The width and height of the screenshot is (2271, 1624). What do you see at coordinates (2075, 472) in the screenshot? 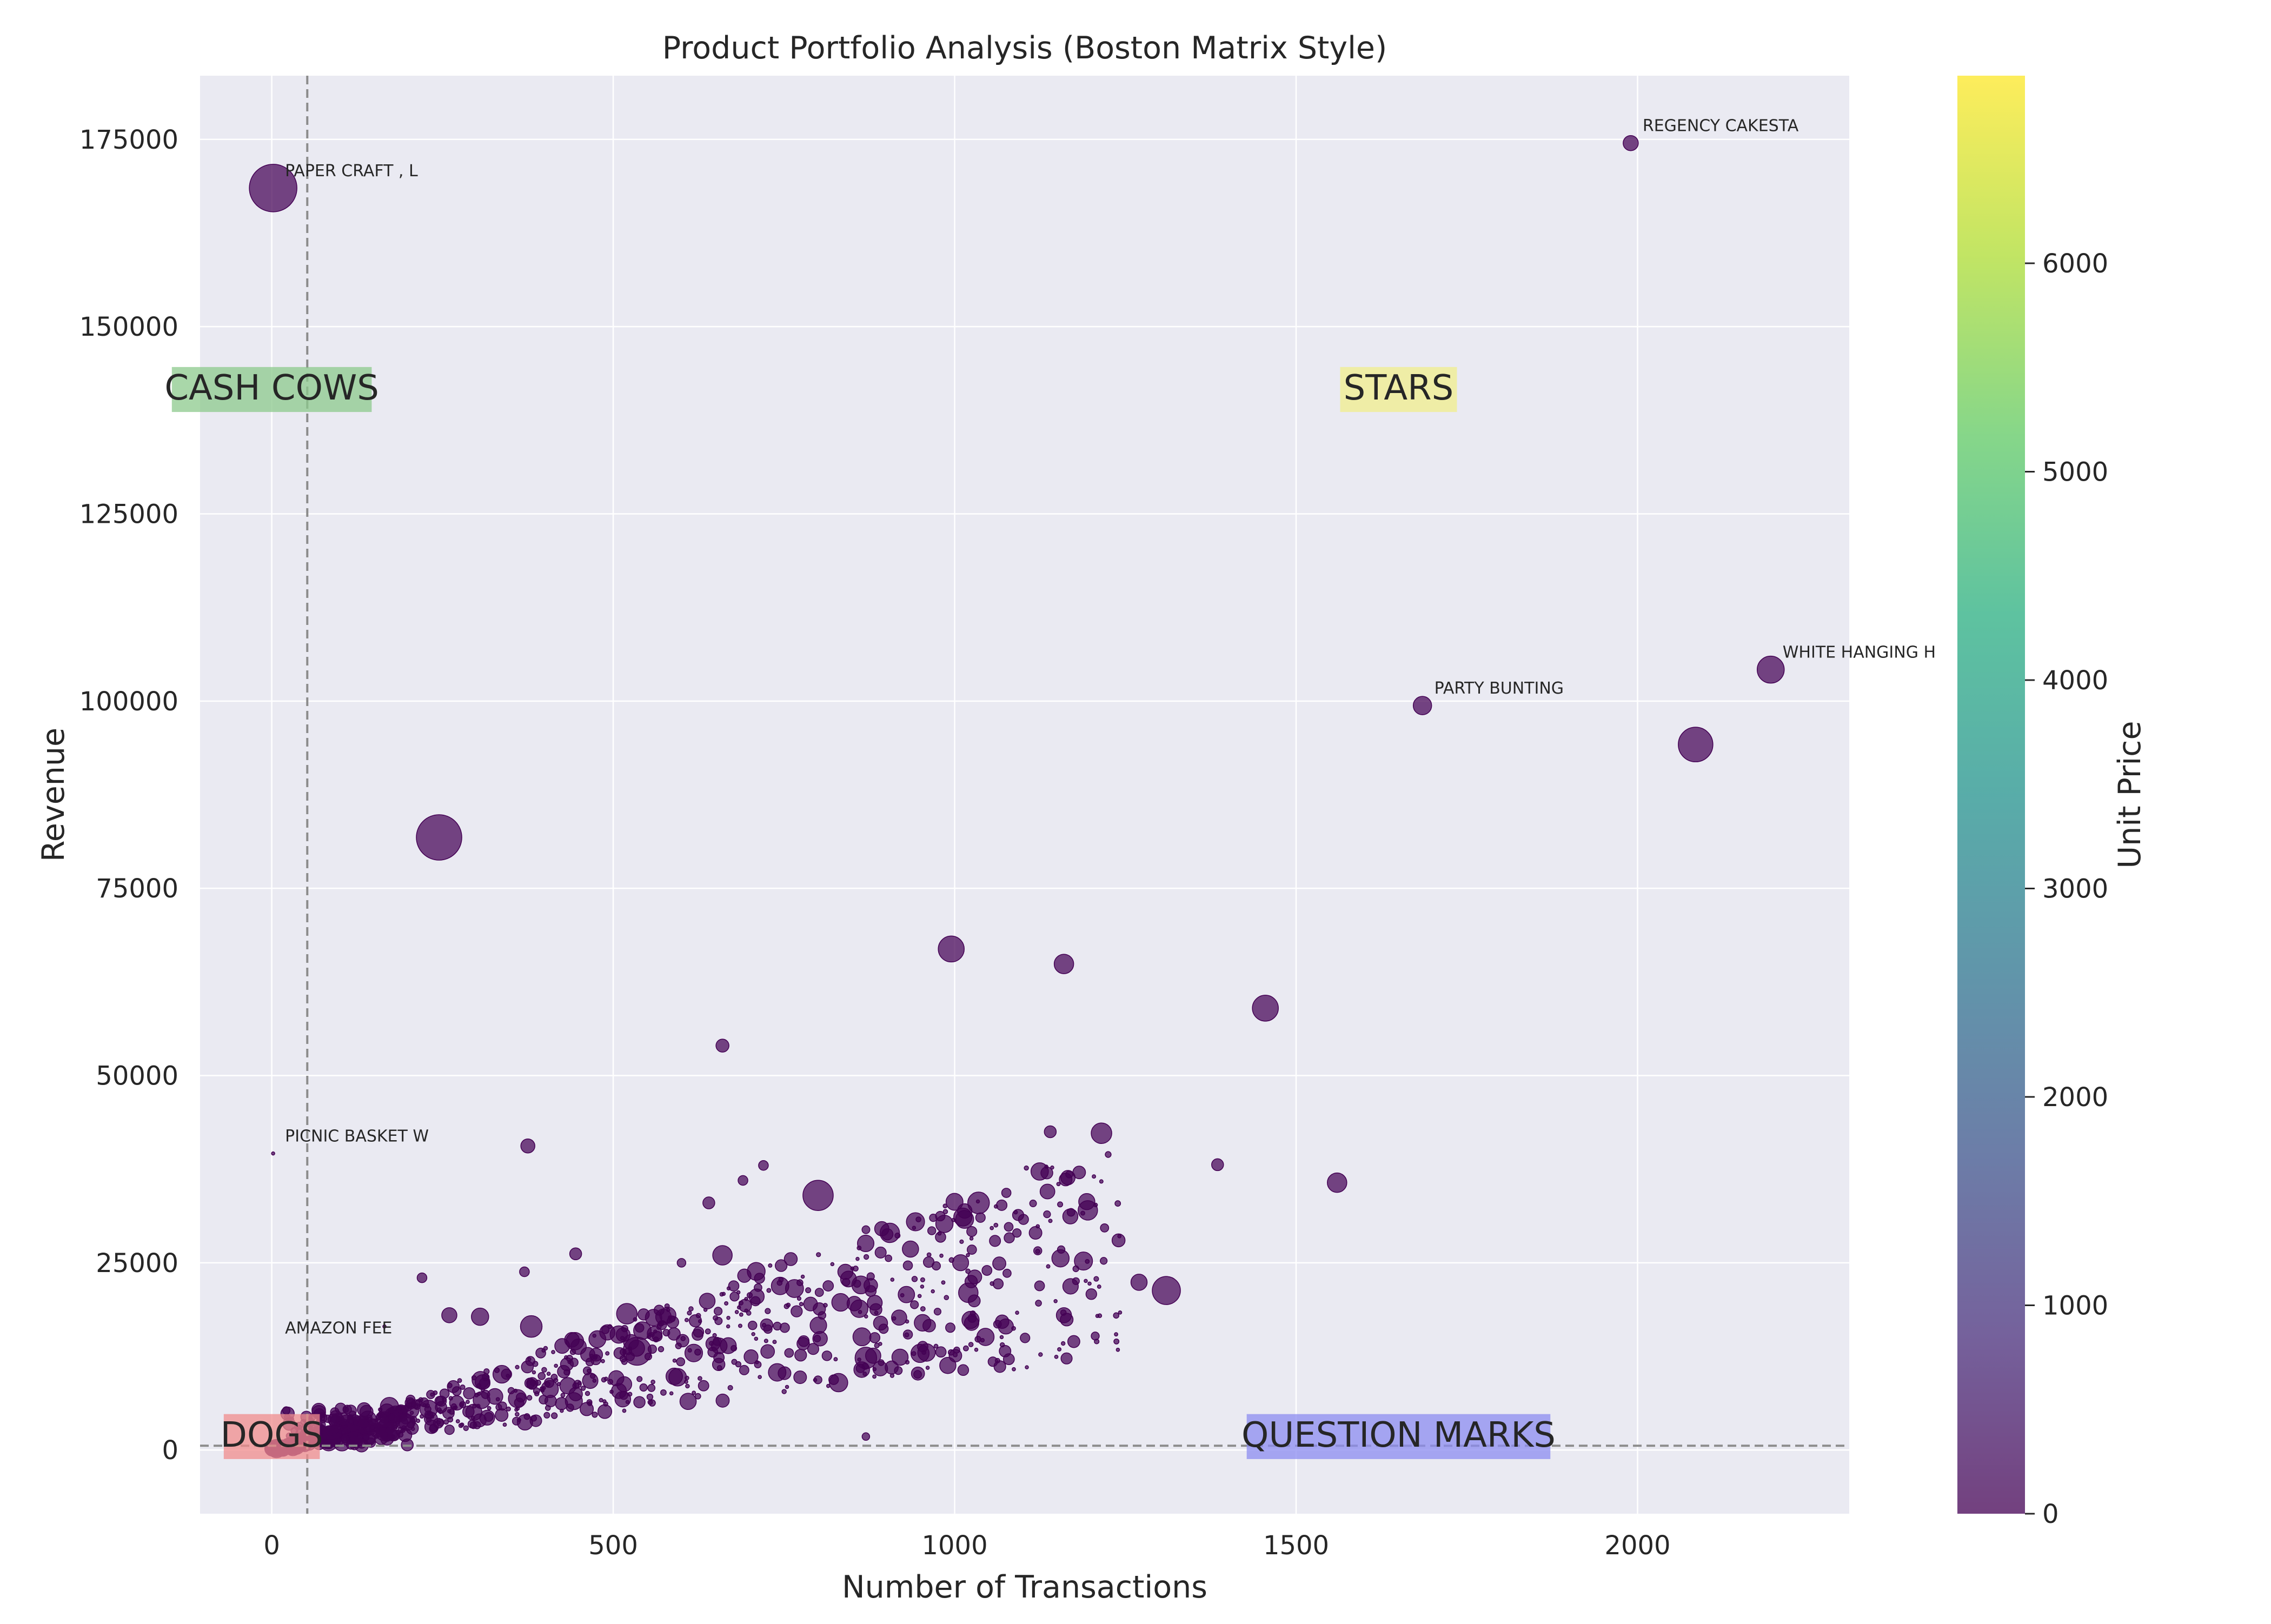
I see `colorbar-tick-label: 5000` at bounding box center [2075, 472].